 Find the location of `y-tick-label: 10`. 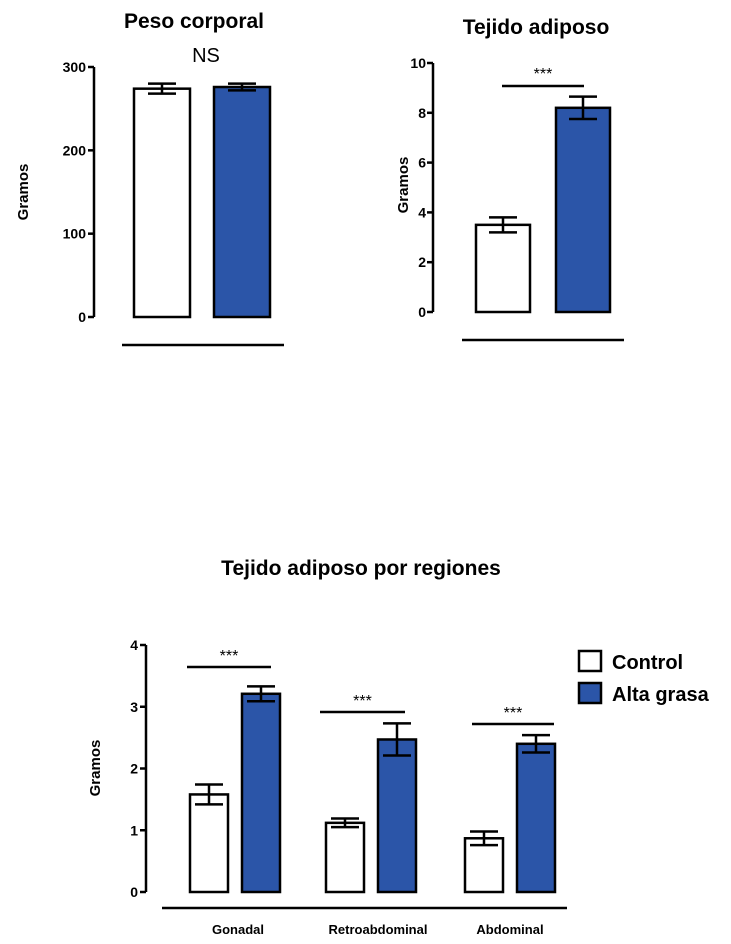

y-tick-label: 10 is located at coordinates (418, 63).